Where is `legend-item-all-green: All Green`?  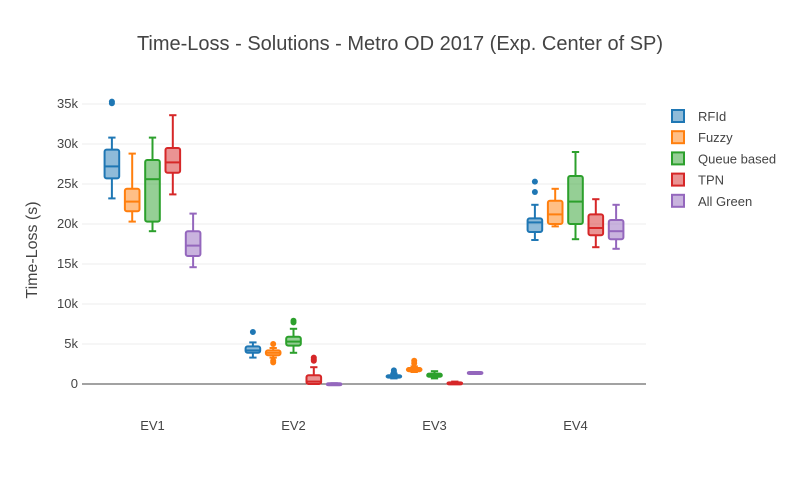 legend-item-all-green: All Green is located at coordinates (711, 201).